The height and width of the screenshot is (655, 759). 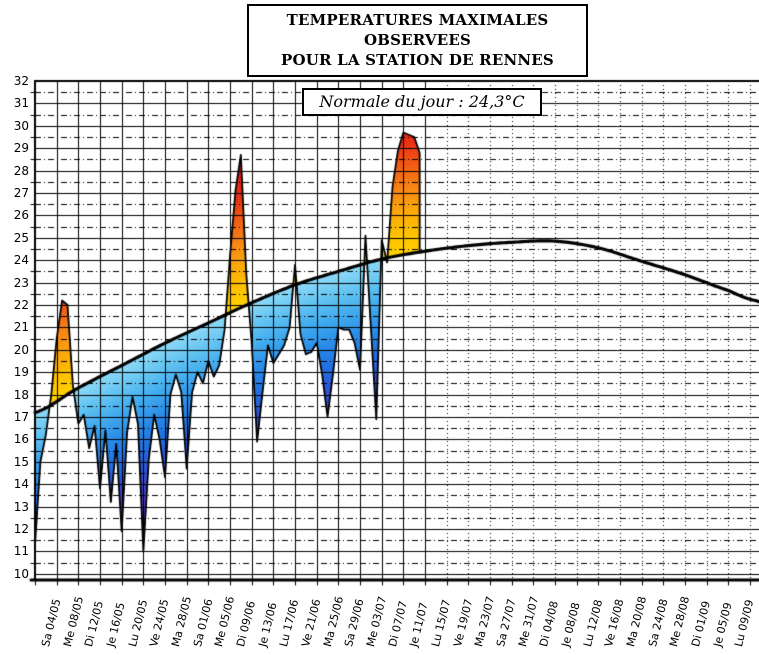 I want to click on y-axis-tick-label: 20, so click(x=21, y=349).